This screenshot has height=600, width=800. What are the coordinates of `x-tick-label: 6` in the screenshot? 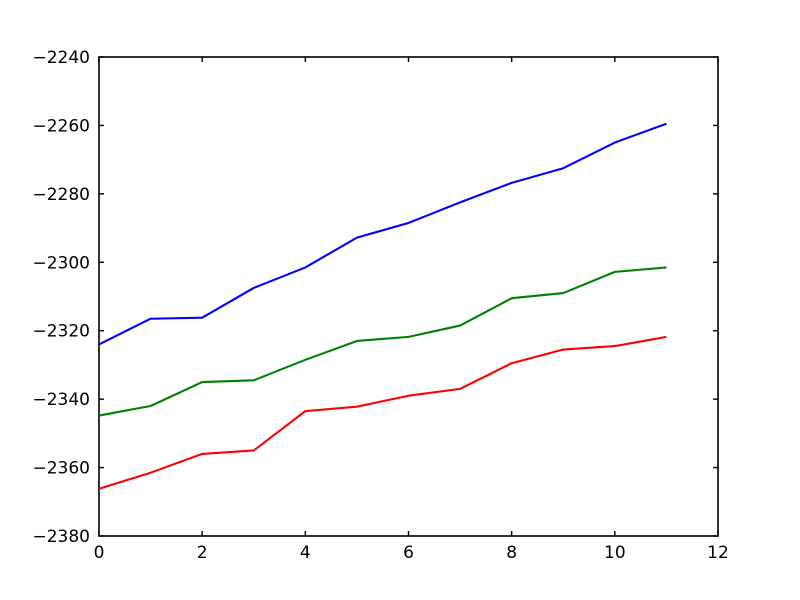 It's located at (408, 553).